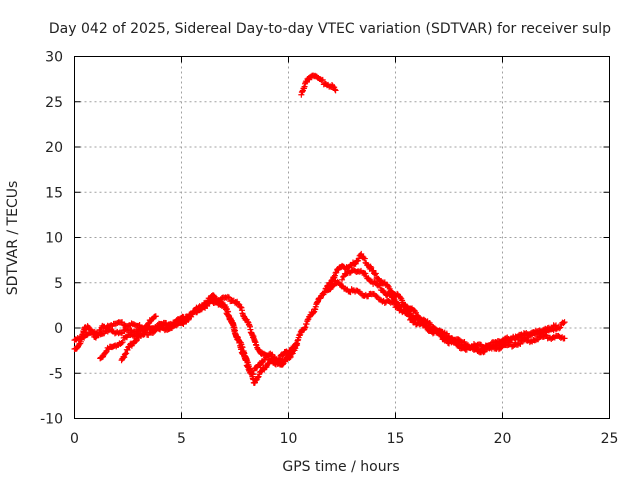 Image resolution: width=640 pixels, height=480 pixels. Describe the element at coordinates (54, 239) in the screenshot. I see `y-tick-label: 10` at that location.